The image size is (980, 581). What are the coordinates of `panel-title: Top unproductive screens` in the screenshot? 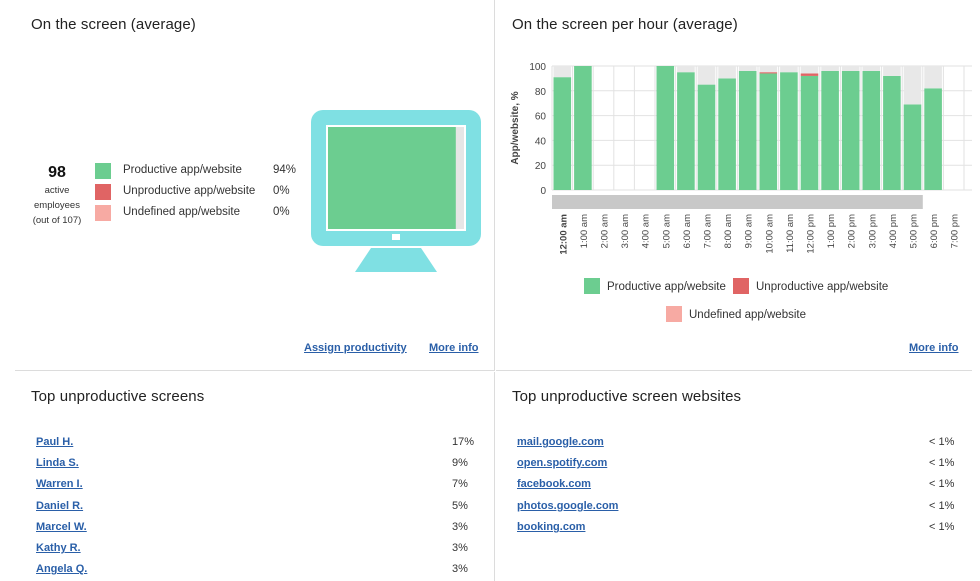 It's located at (118, 396).